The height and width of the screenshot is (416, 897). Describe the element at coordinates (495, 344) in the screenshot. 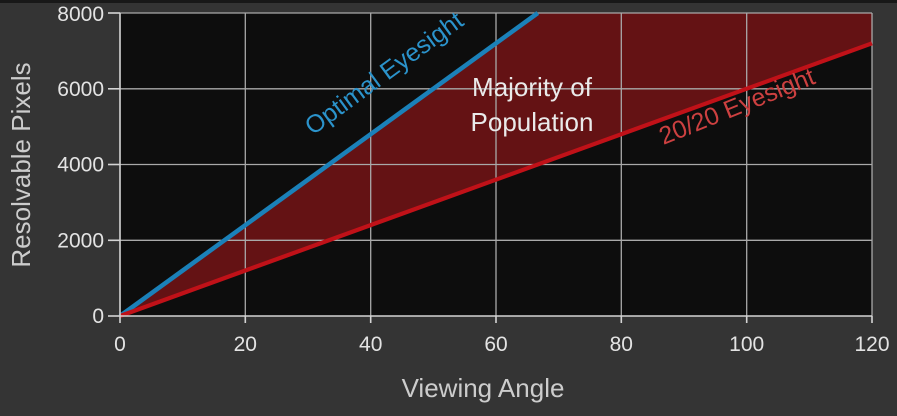

I see `x-tick-label-60: 60` at that location.